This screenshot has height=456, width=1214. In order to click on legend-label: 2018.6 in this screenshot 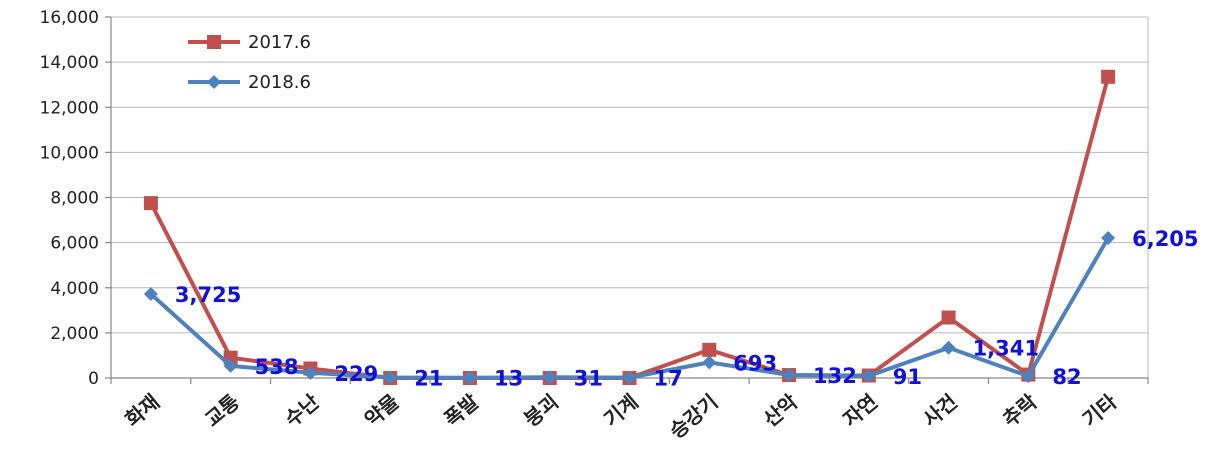, I will do `click(279, 82)`.